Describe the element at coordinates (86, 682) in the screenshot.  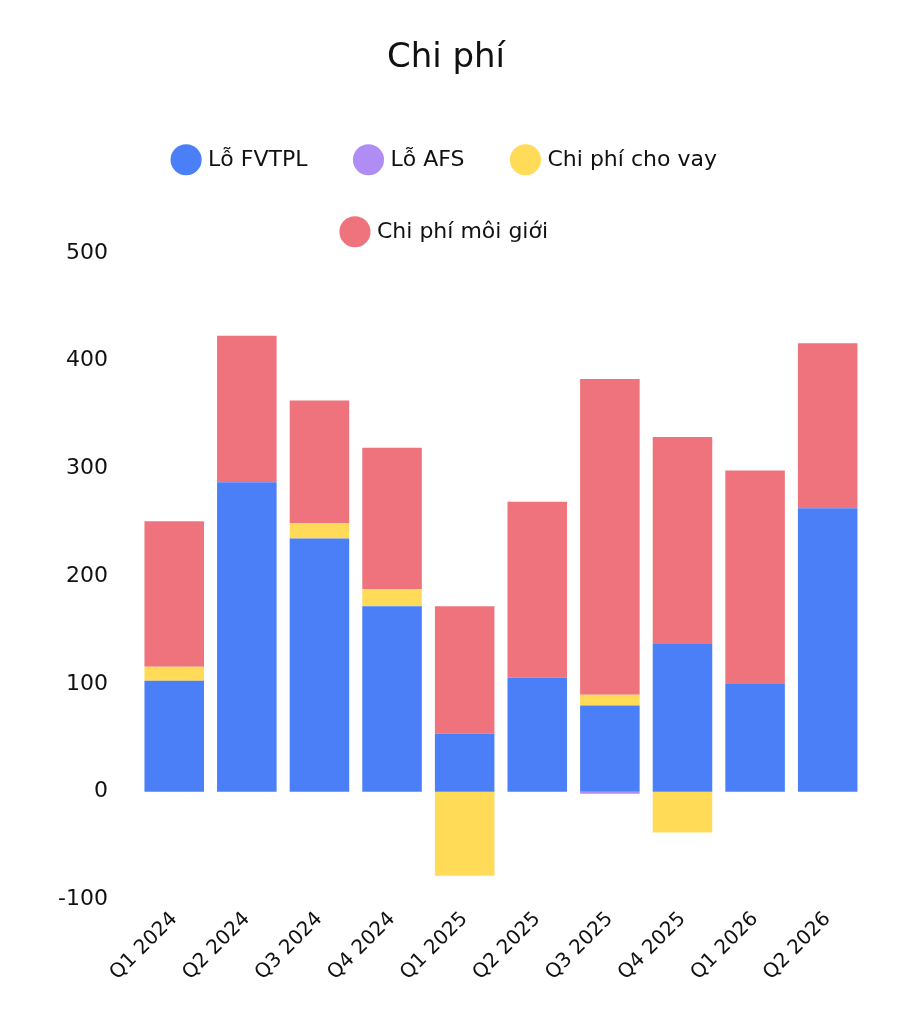
I see `y-tick-label: 100` at that location.